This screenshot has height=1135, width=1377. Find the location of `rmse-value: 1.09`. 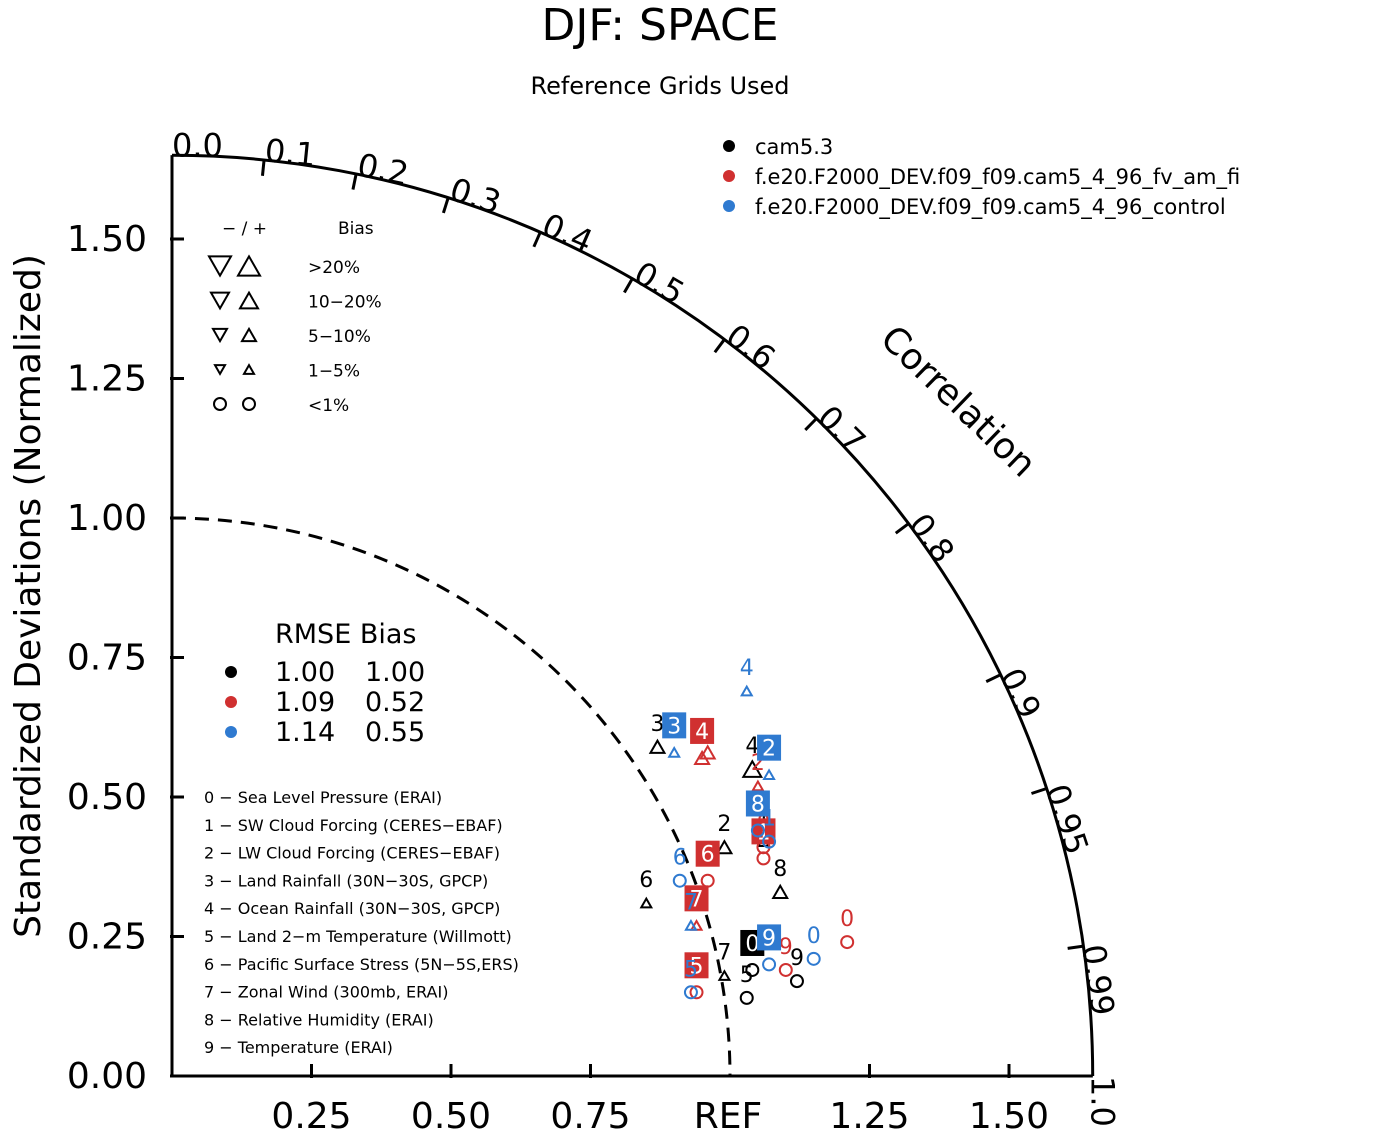

rmse-value: 1.09 is located at coordinates (305, 702).